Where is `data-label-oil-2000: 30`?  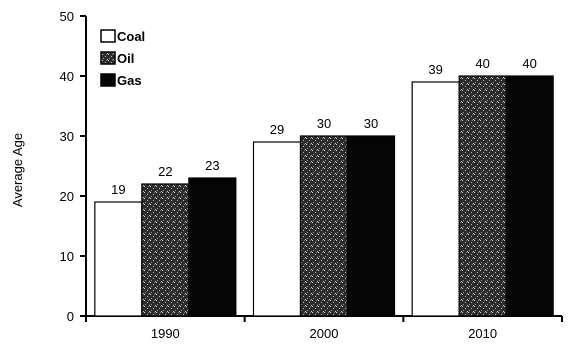 data-label-oil-2000: 30 is located at coordinates (324, 123).